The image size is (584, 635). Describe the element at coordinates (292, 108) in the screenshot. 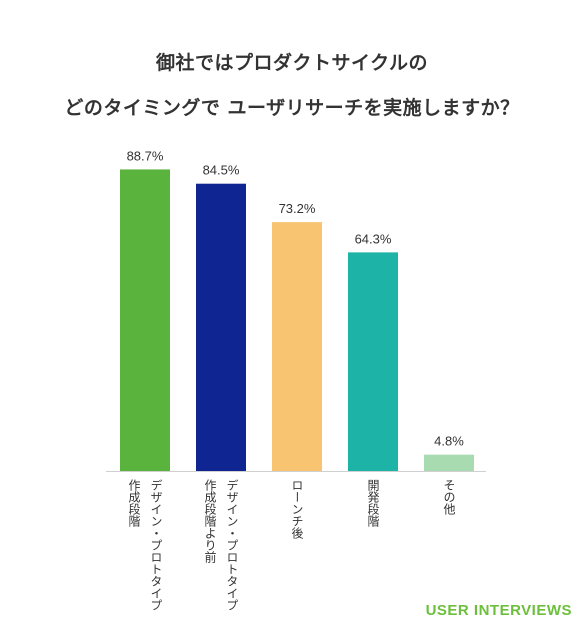

I see `chart-title-line-2: どのタイミングで ユーザリサーチを実施しますか？` at that location.